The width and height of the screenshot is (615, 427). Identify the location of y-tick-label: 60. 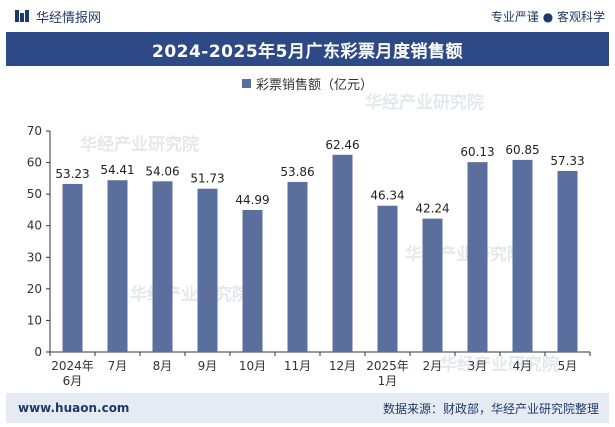
(34, 163).